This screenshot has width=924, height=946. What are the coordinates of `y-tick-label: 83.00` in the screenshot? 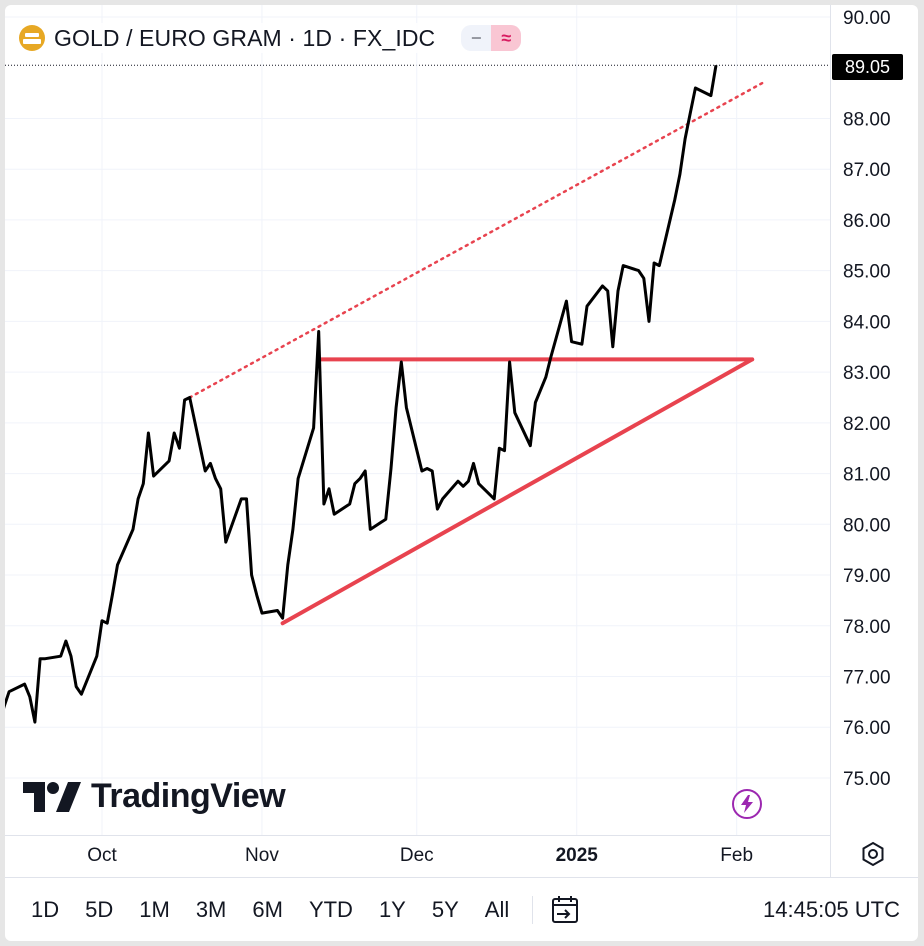 It's located at (867, 373).